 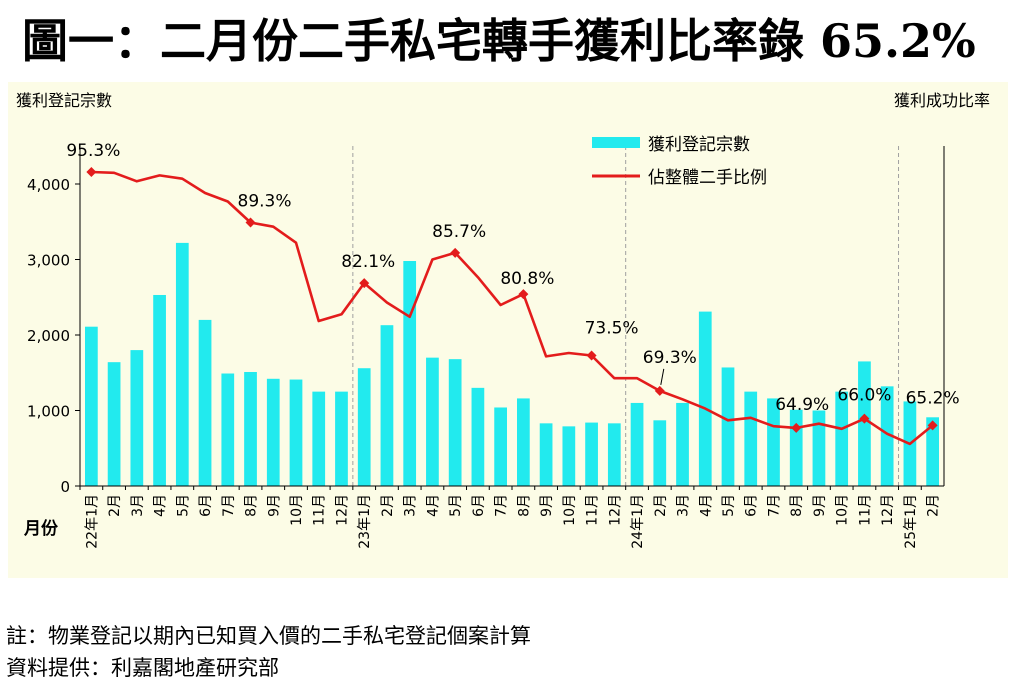 What do you see at coordinates (48, 261) in the screenshot?
I see `y-tick-label: 3,000` at bounding box center [48, 261].